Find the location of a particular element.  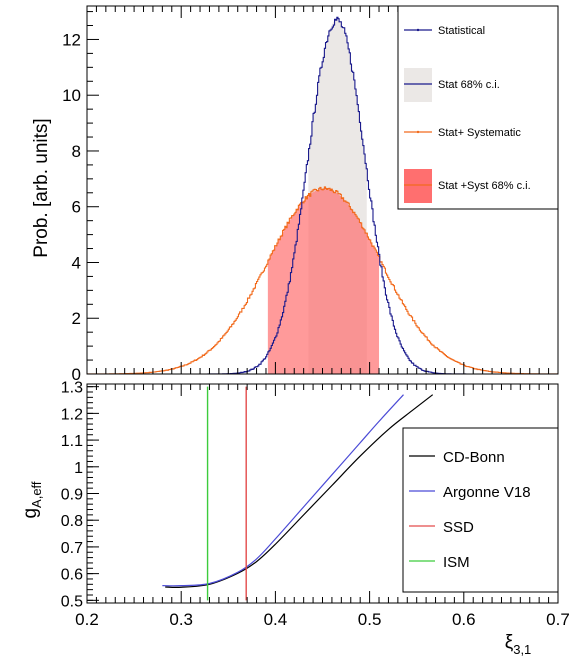

bottom-y-tick-label: 1.2 is located at coordinates (72, 414).